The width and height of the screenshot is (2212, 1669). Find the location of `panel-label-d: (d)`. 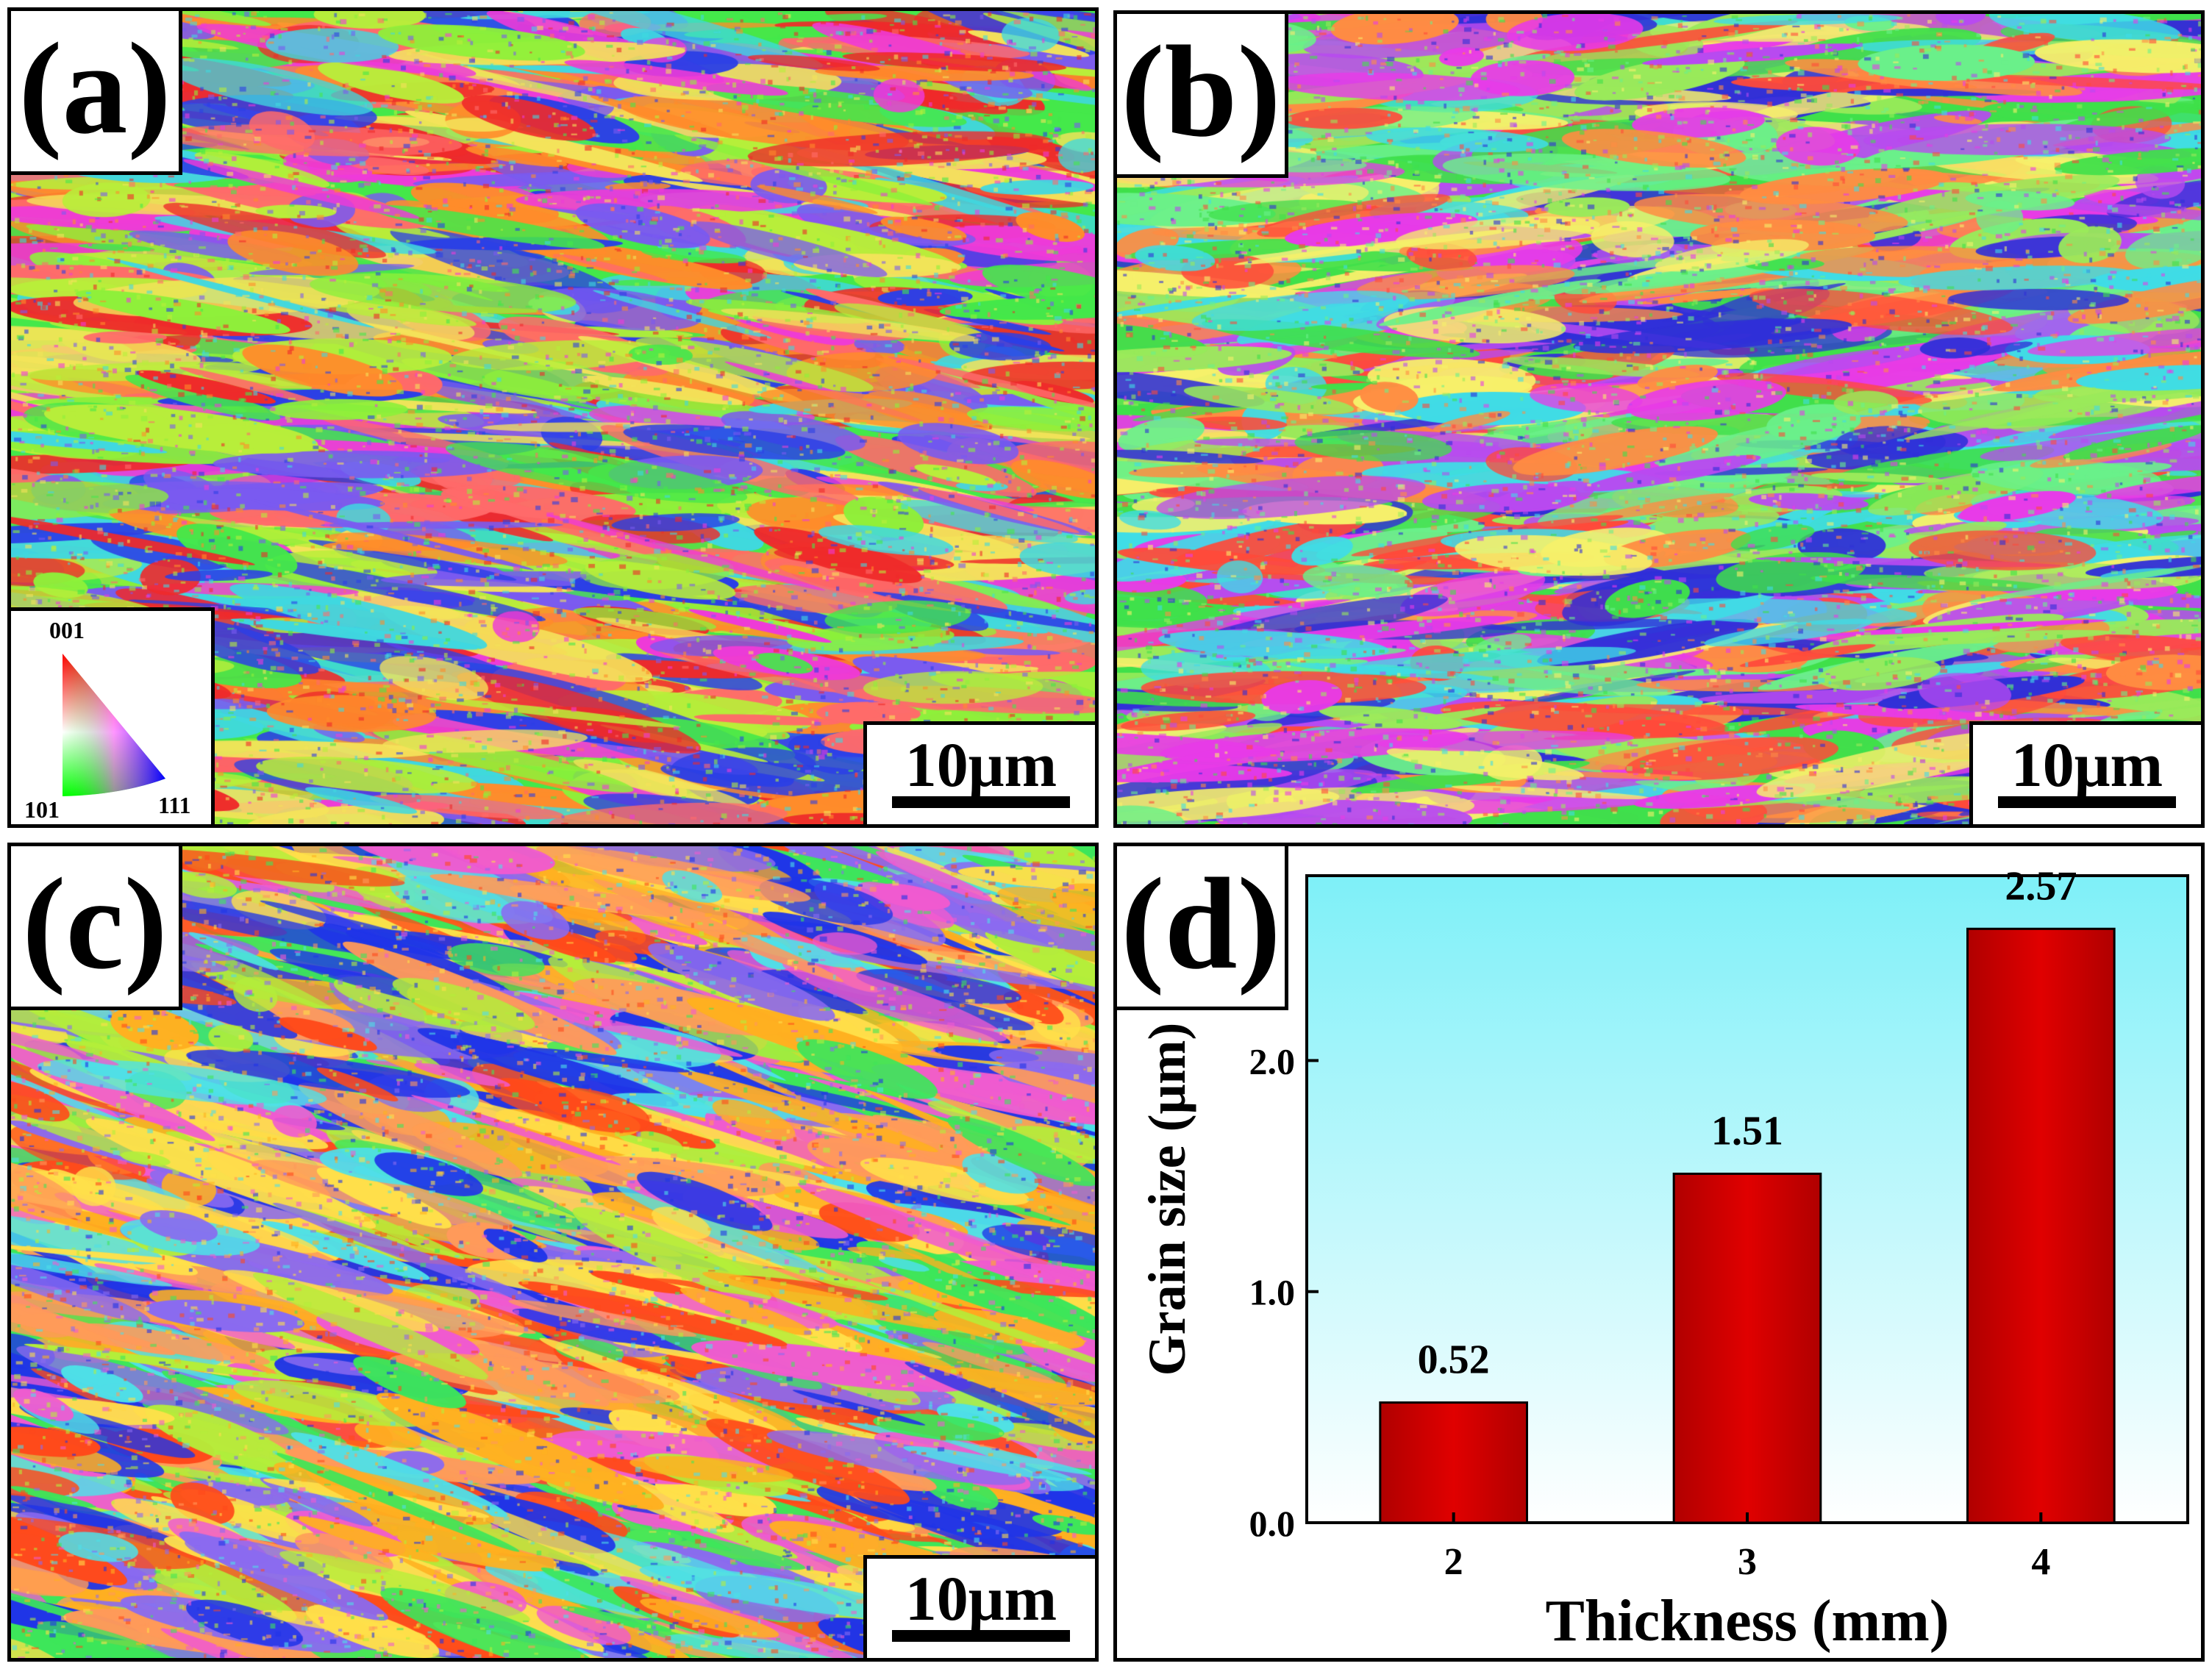

panel-label-d: (d) is located at coordinates (1202, 928).